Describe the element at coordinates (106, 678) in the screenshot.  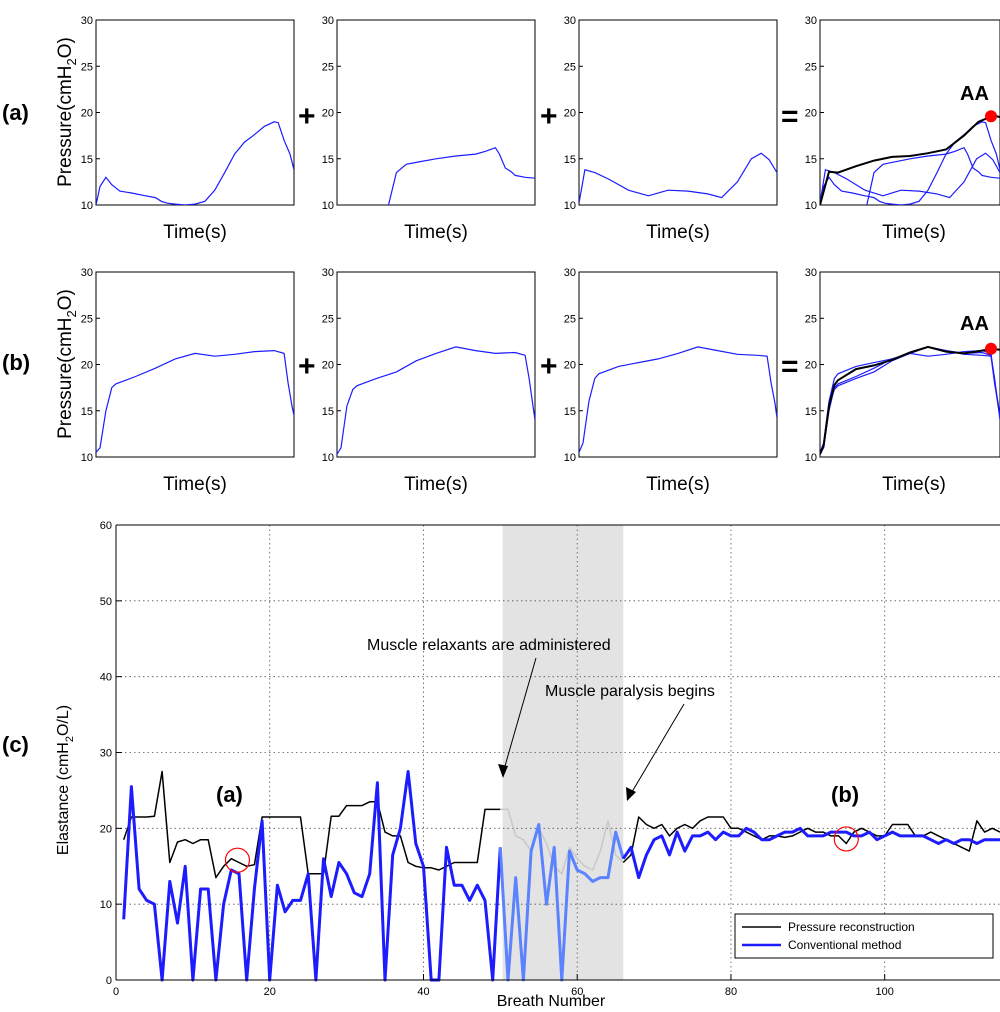
I see `y-tick-label: 40` at that location.